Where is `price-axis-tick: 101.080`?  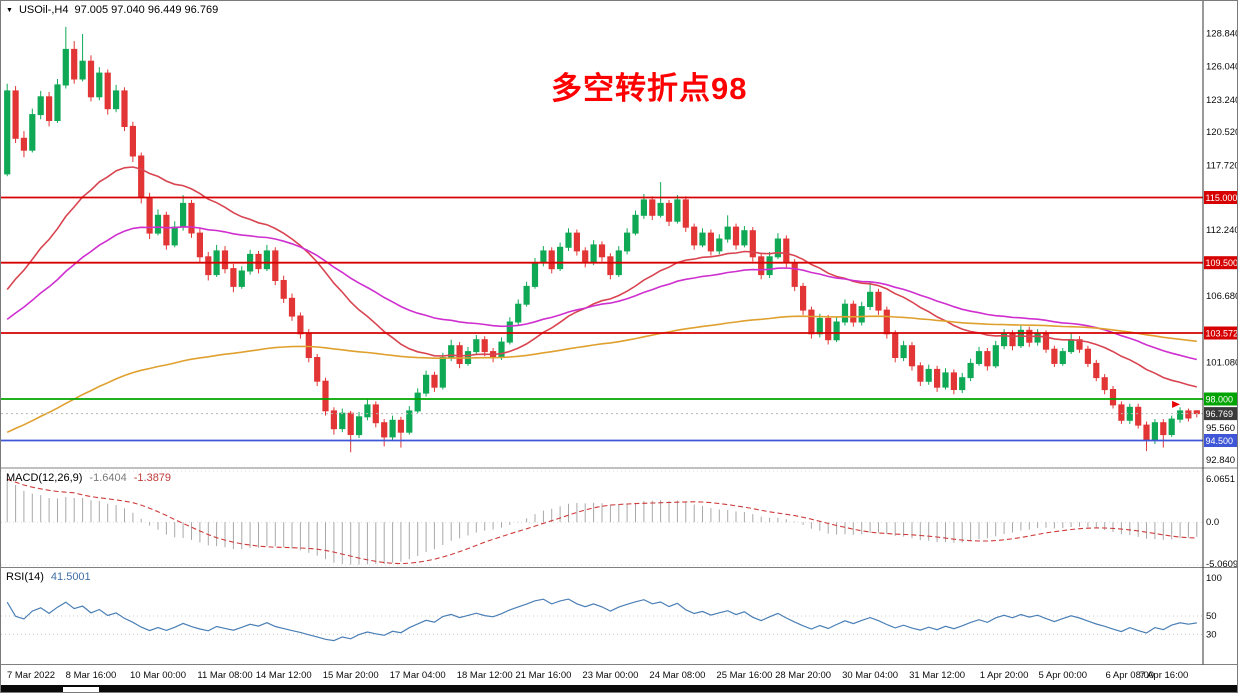
price-axis-tick: 101.080 is located at coordinates (1222, 363).